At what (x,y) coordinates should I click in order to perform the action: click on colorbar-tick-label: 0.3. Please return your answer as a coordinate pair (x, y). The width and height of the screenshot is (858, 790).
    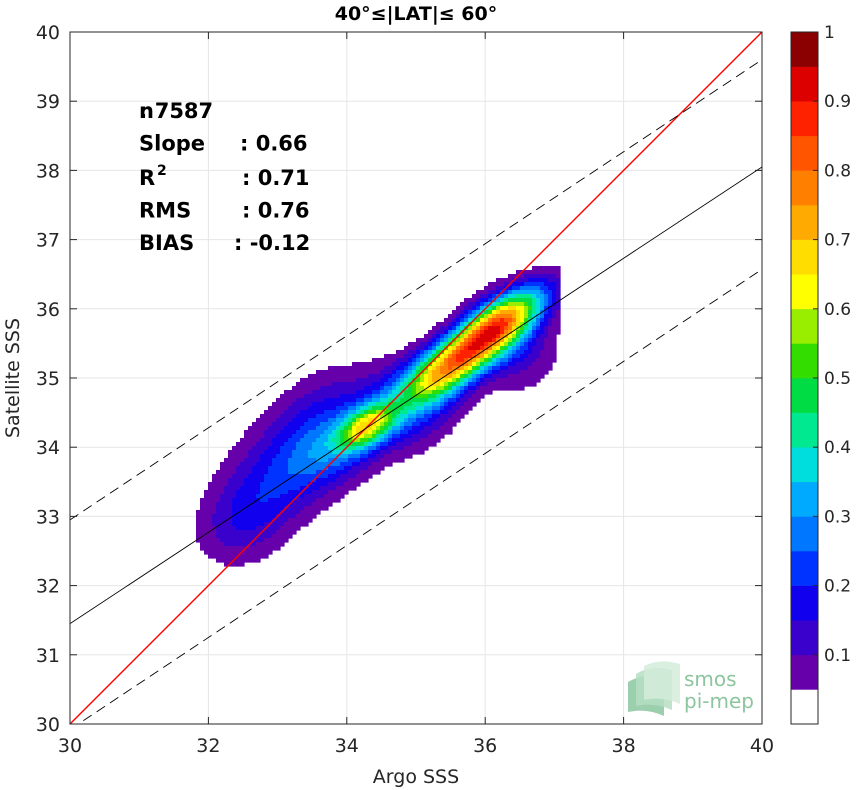
    Looking at the image, I should click on (837, 517).